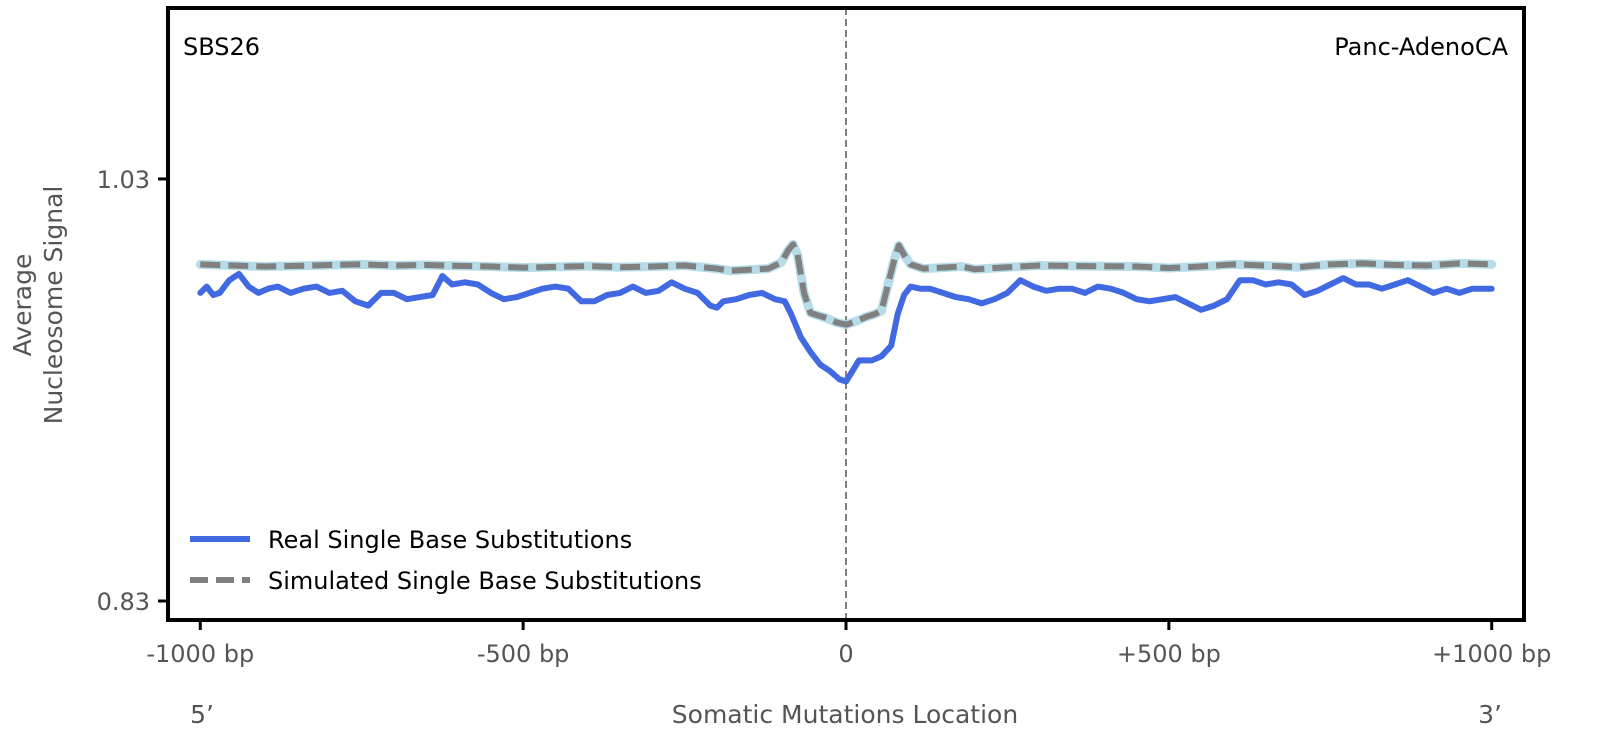 The width and height of the screenshot is (1603, 756). What do you see at coordinates (202, 714) in the screenshot?
I see `five-prime-label: 5’` at bounding box center [202, 714].